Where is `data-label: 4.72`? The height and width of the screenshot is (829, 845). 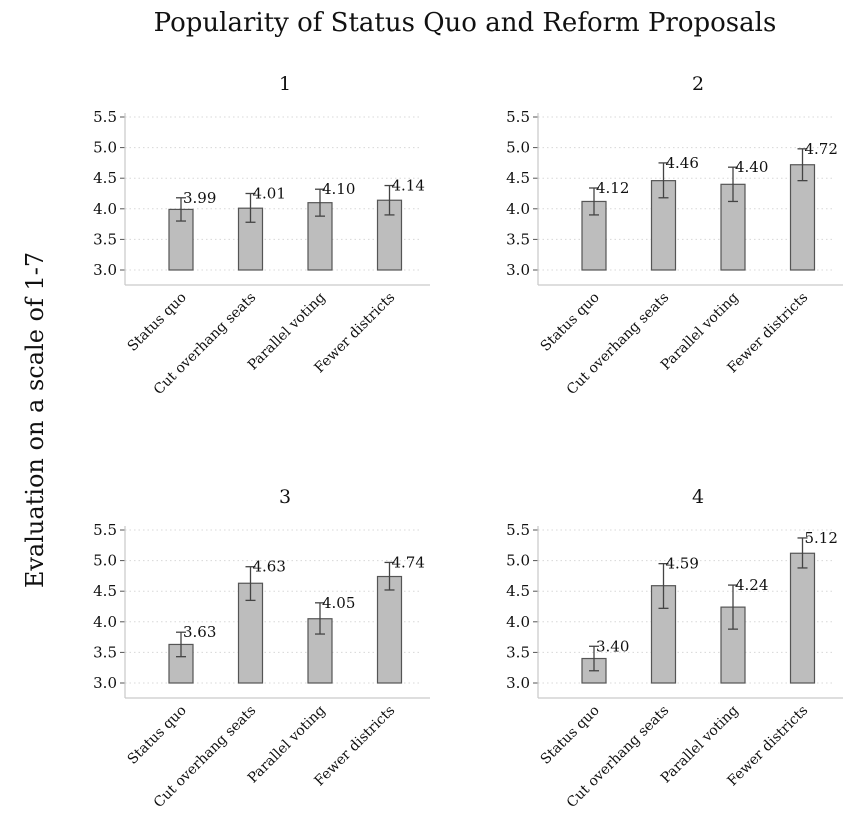 data-label: 4.72 is located at coordinates (821, 149).